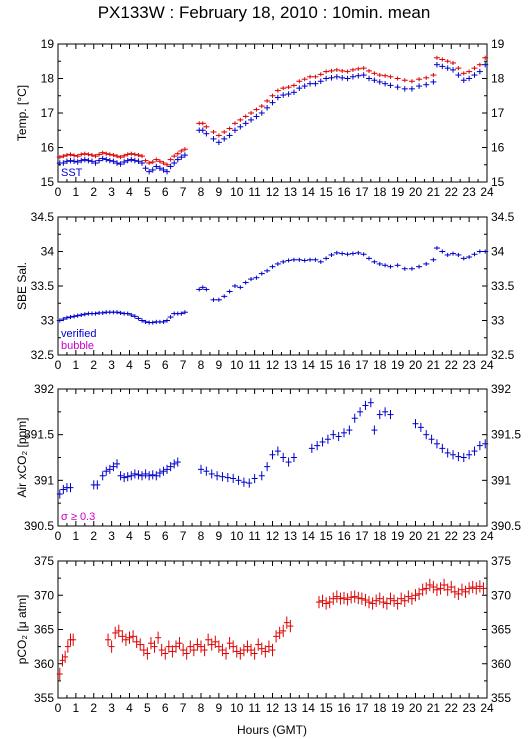 The width and height of the screenshot is (529, 739). What do you see at coordinates (44, 480) in the screenshot?
I see `y-tick-label-left: 391` at bounding box center [44, 480].